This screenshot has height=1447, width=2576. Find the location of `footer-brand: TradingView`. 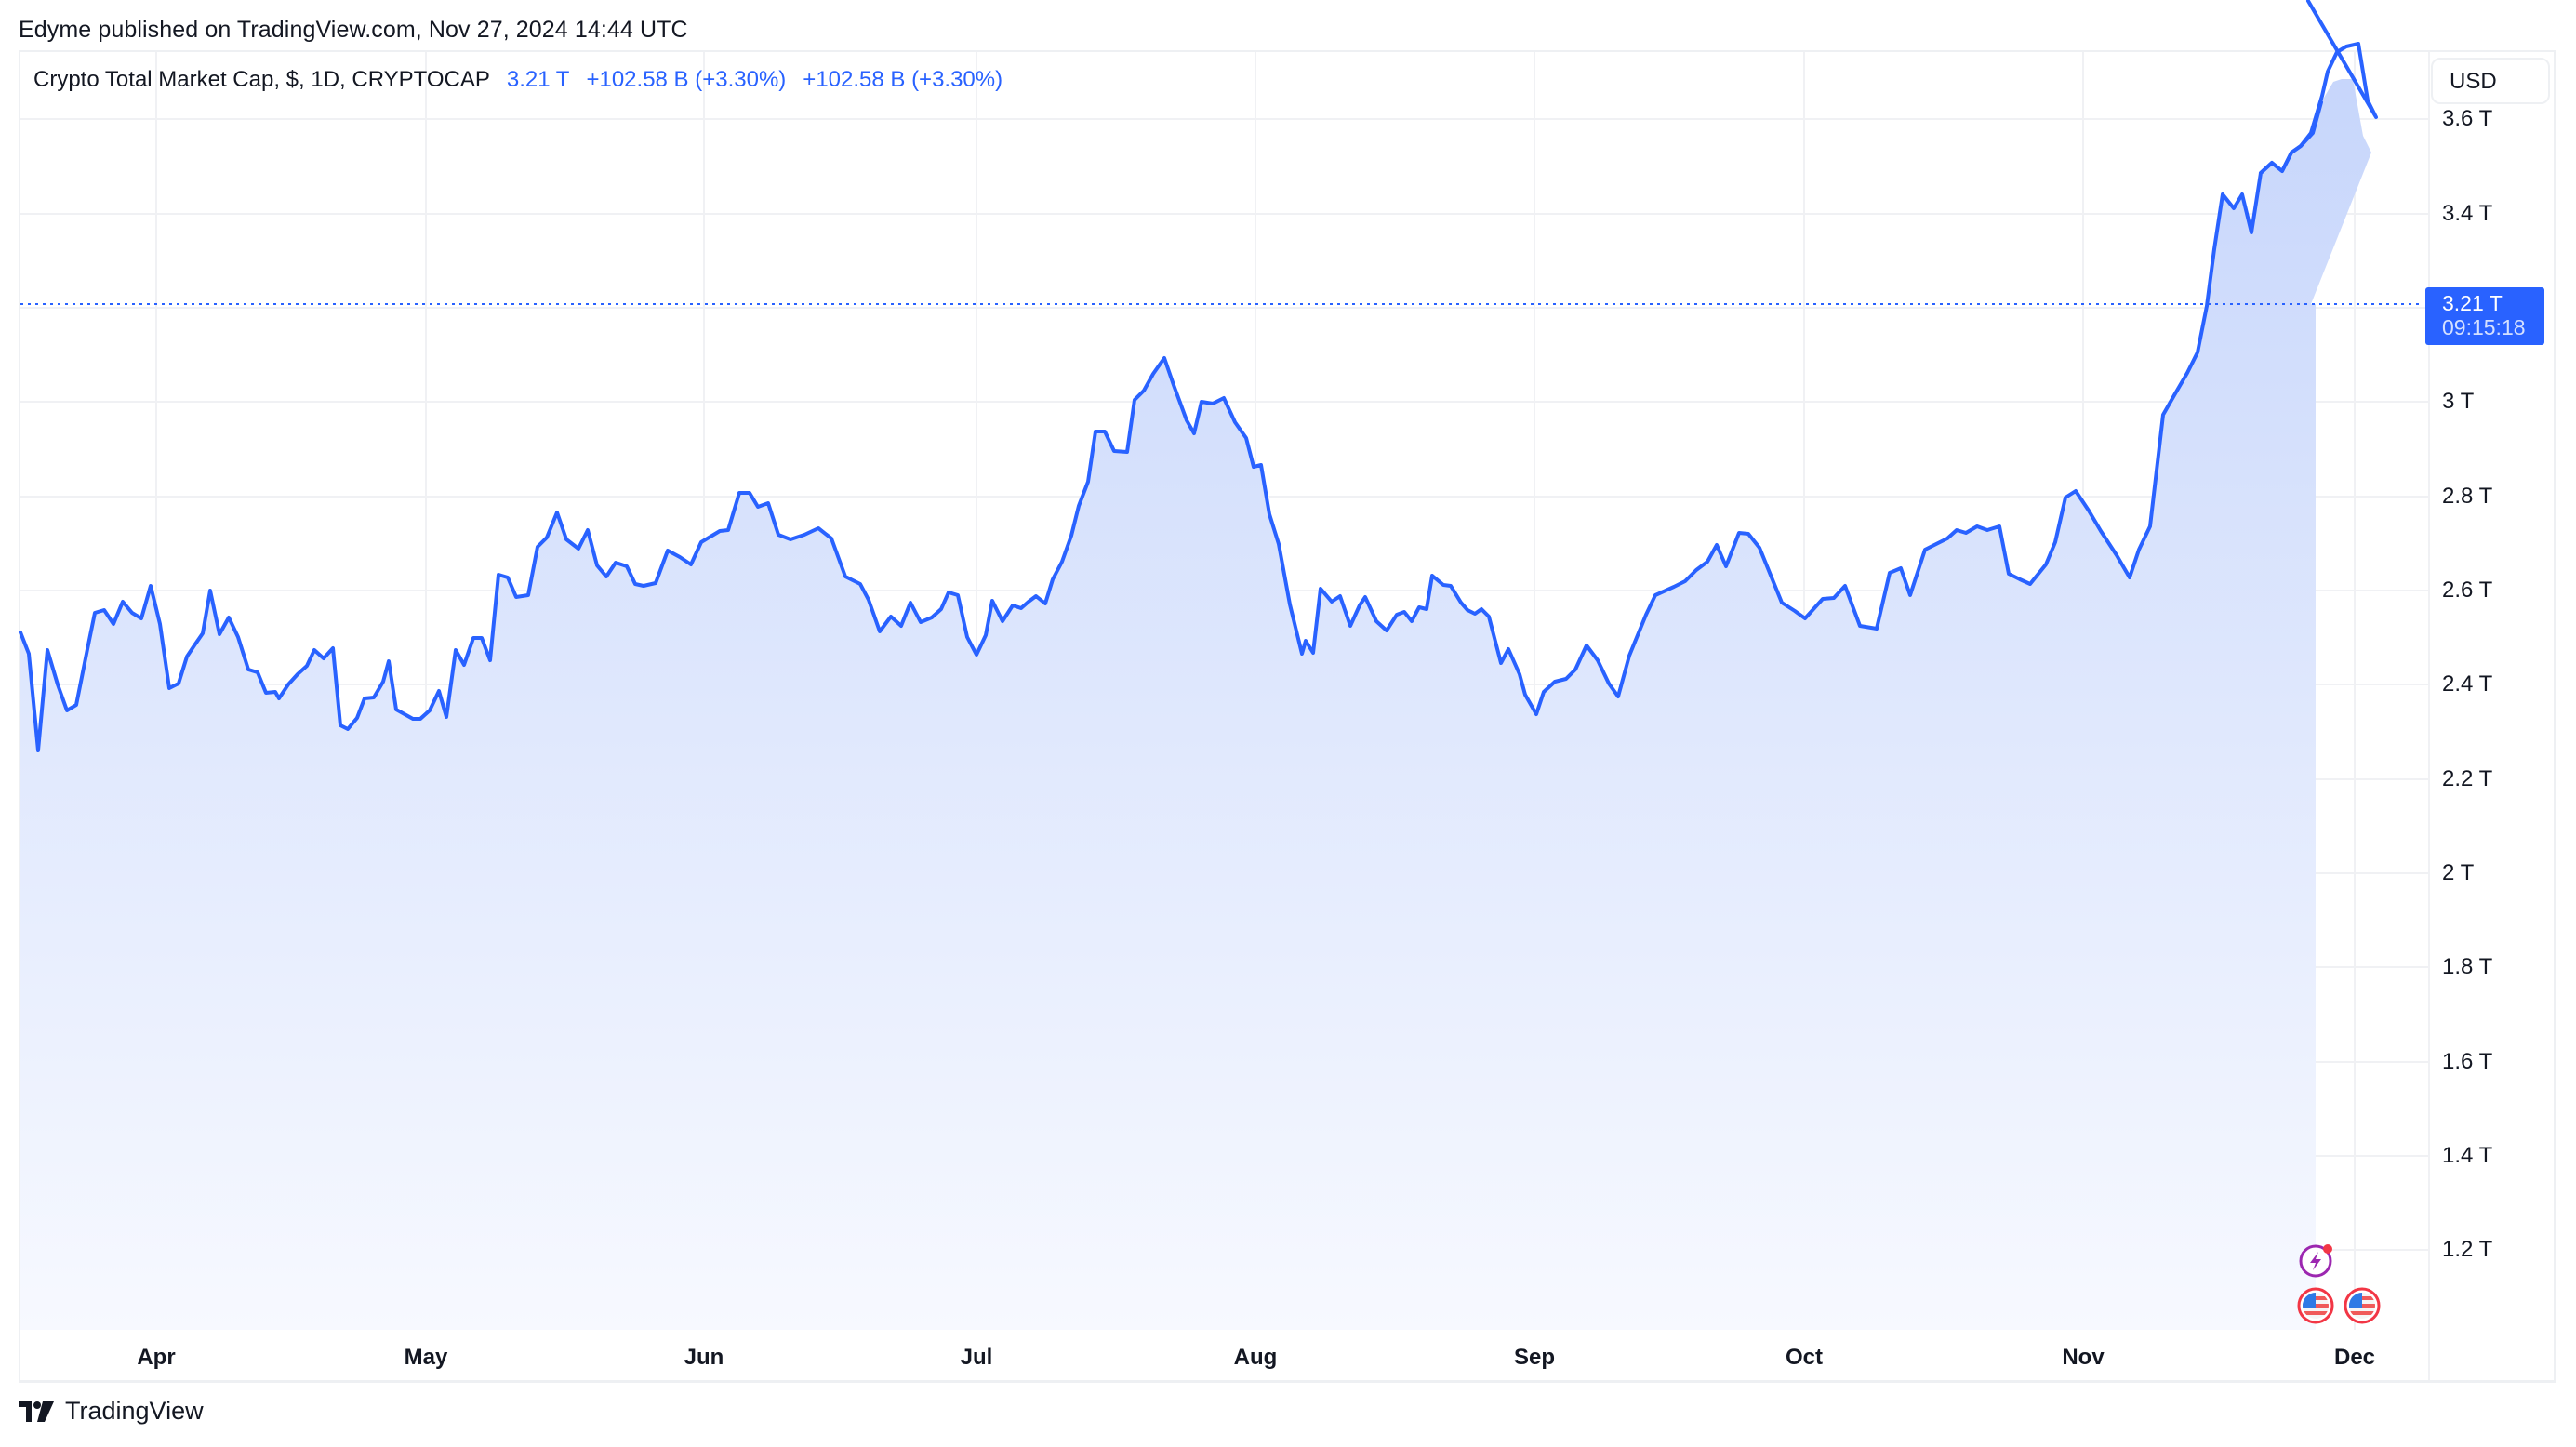

footer-brand: TradingView is located at coordinates (111, 1411).